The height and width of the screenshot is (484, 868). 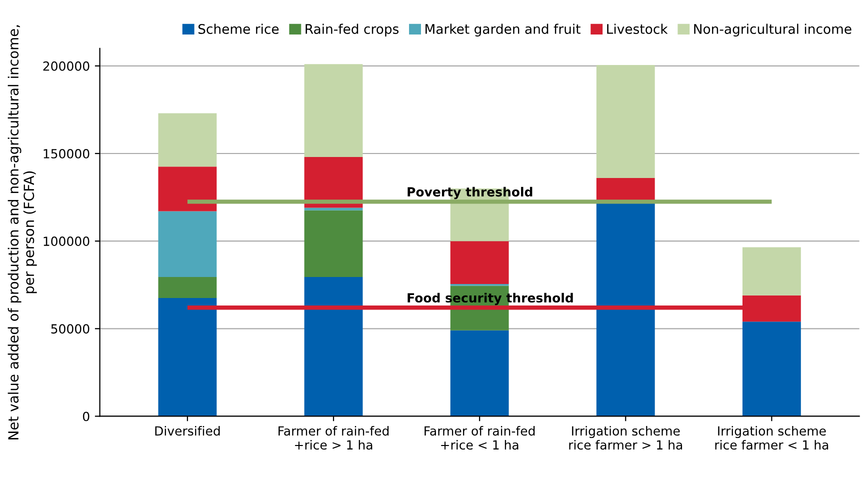 What do you see at coordinates (66, 66) in the screenshot?
I see `y-tick-label: 200000` at bounding box center [66, 66].